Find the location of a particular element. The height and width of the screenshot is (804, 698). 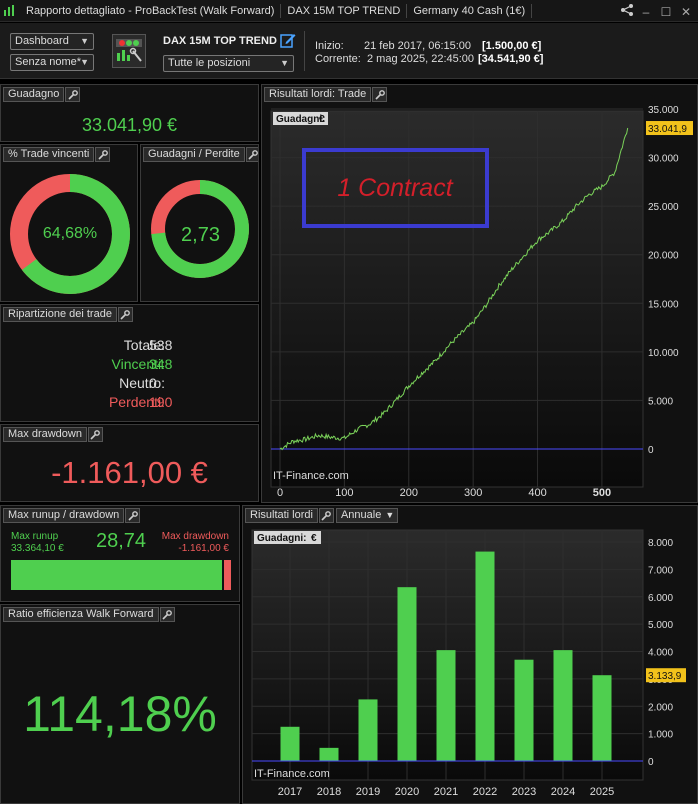

max-drawdown-panel: Max drawdown -1.161,00 € is located at coordinates (129, 463).